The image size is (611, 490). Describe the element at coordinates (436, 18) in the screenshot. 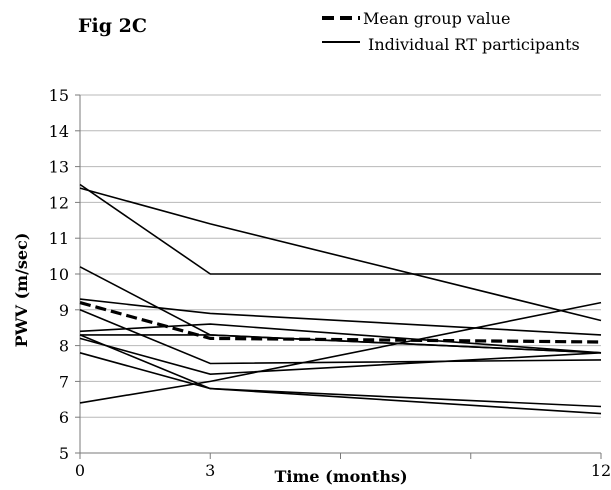

I see `legend-mean-label: Mean group value` at that location.